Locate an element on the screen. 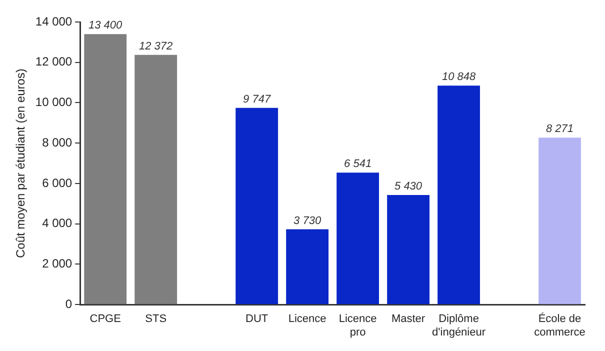 Image resolution: width=605 pixels, height=351 pixels. y-tick-label: 0 is located at coordinates (68, 303).